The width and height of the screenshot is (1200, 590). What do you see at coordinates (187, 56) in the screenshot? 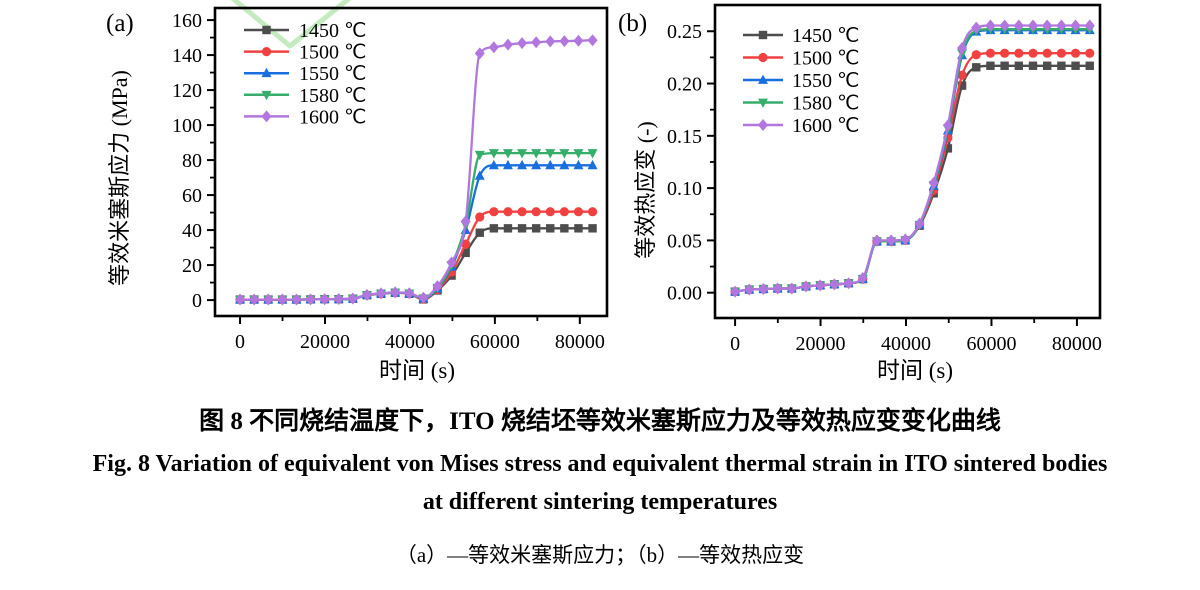
I see `y-tick-label: 140` at bounding box center [187, 56].